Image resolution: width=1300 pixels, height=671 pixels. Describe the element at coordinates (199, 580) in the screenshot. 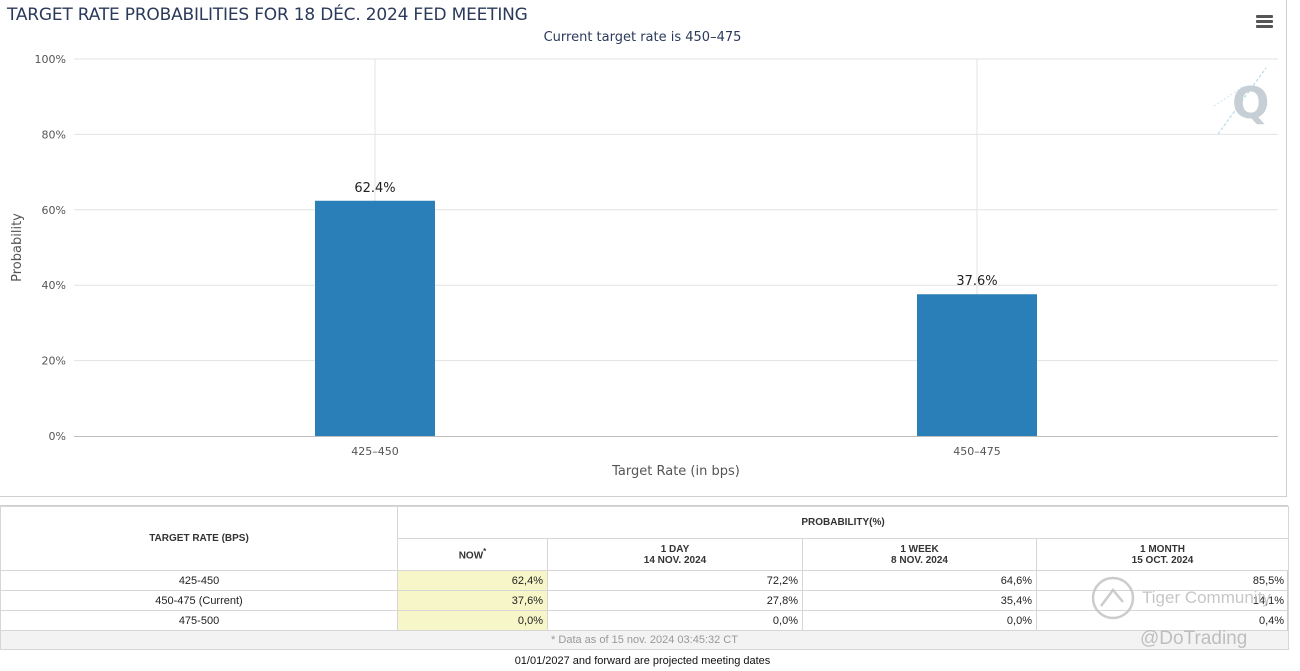

I see `rate-cell: 425-450` at that location.